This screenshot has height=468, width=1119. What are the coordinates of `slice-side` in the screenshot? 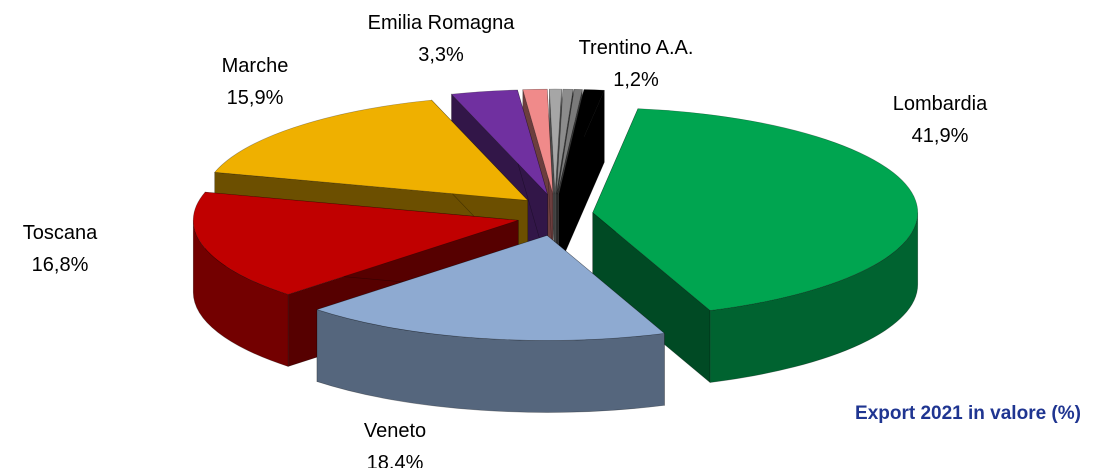 It's located at (651, 297).